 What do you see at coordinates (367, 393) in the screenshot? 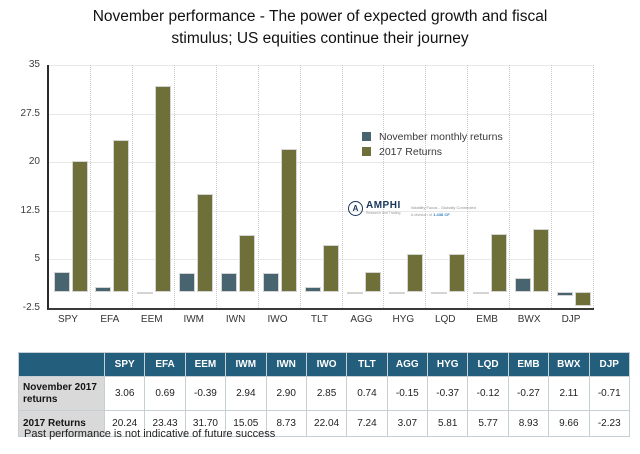
I see `table-cell: 0.74` at bounding box center [367, 393].